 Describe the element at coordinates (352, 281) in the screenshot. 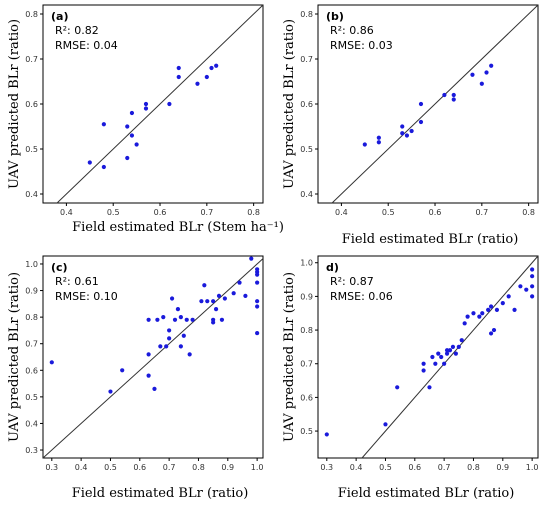

I see `r-squared-label: R²: 0.87` at that location.